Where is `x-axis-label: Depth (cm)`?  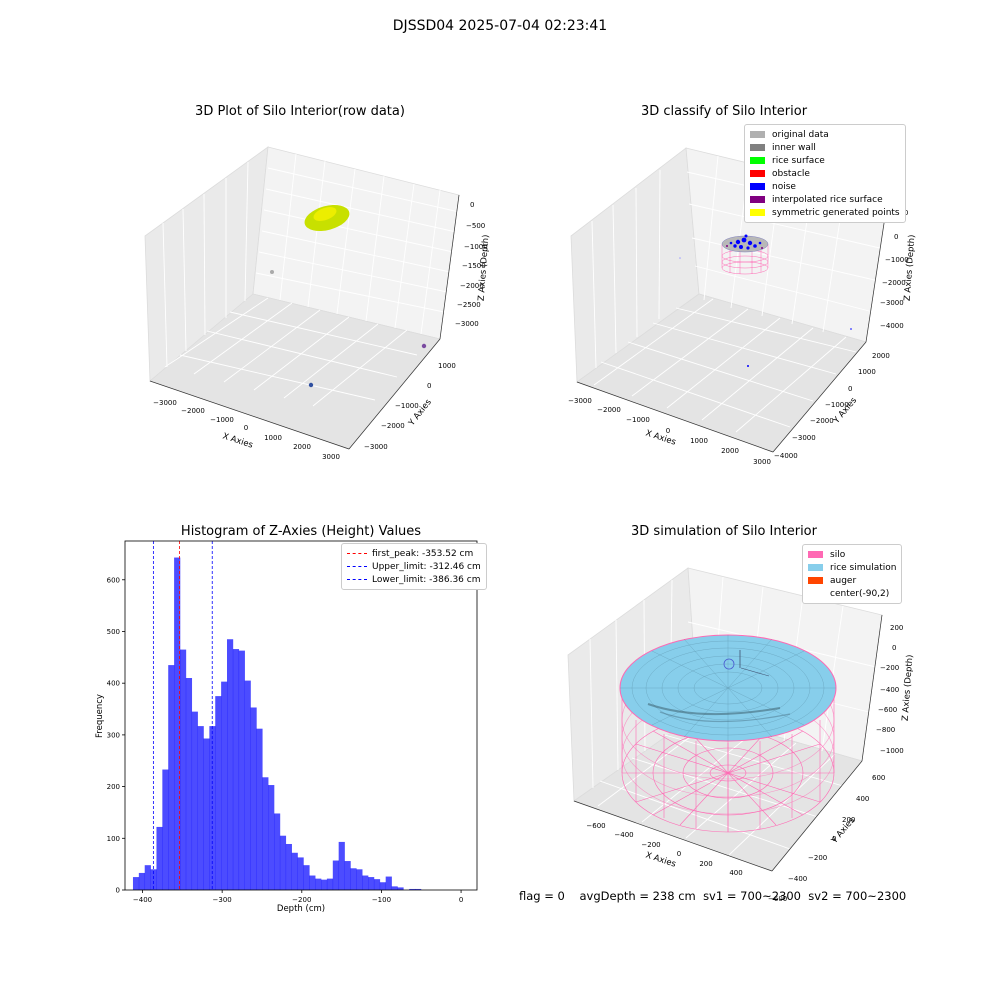
x-axis-label: Depth (cm) is located at coordinates (301, 909).